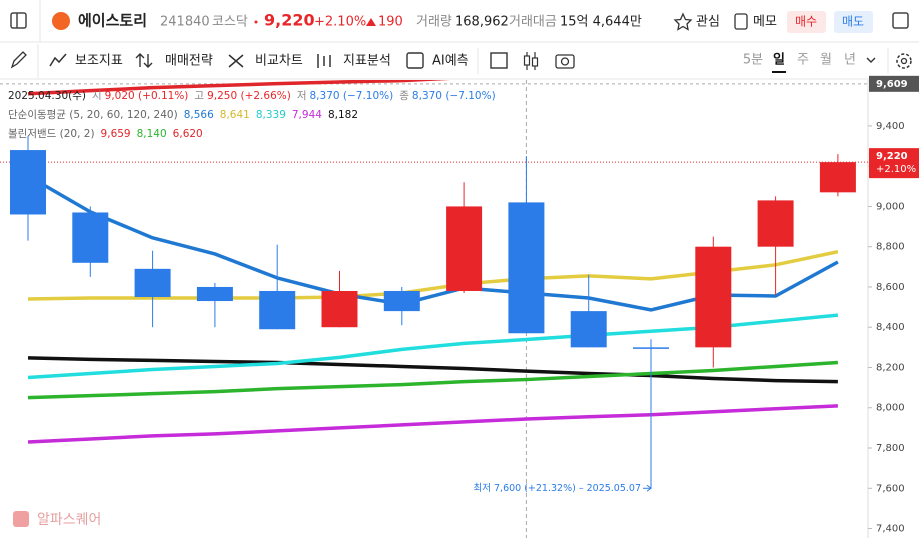 The height and width of the screenshot is (538, 919). I want to click on logo, so click(61, 21).